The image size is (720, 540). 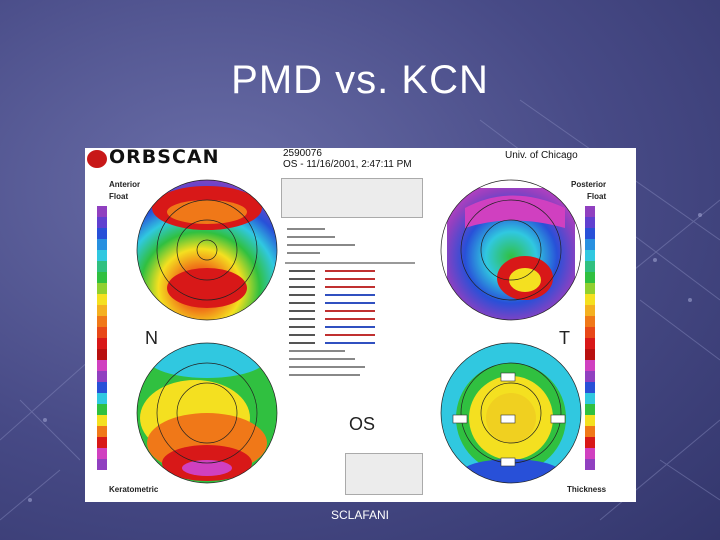 What do you see at coordinates (207, 413) in the screenshot?
I see `keratometric-map` at bounding box center [207, 413].